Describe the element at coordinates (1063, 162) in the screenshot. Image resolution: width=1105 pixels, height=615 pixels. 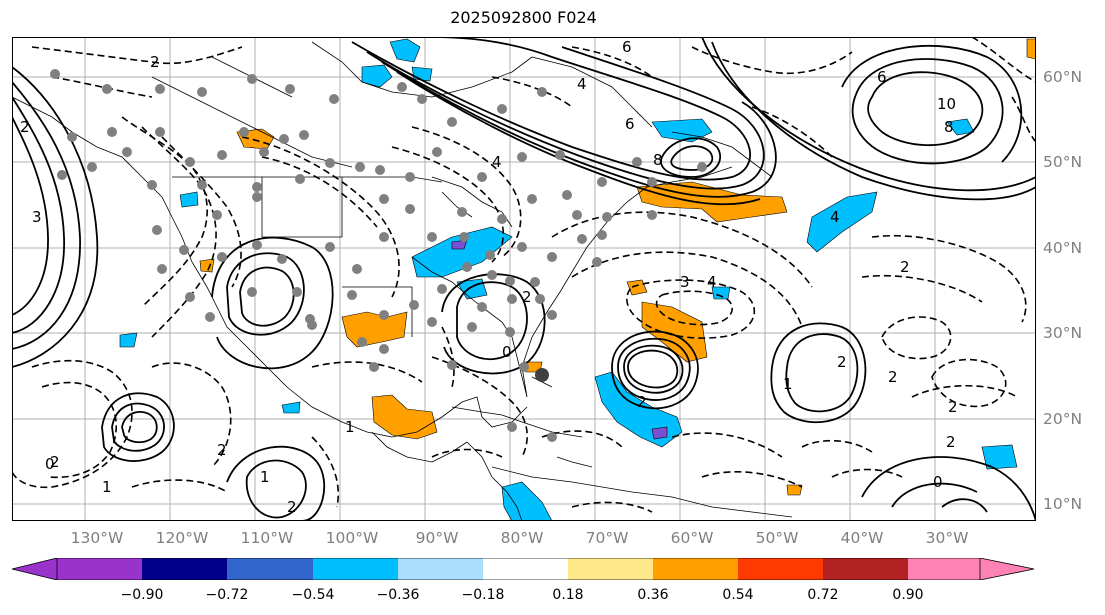
I see `lat-label: 50°N` at that location.